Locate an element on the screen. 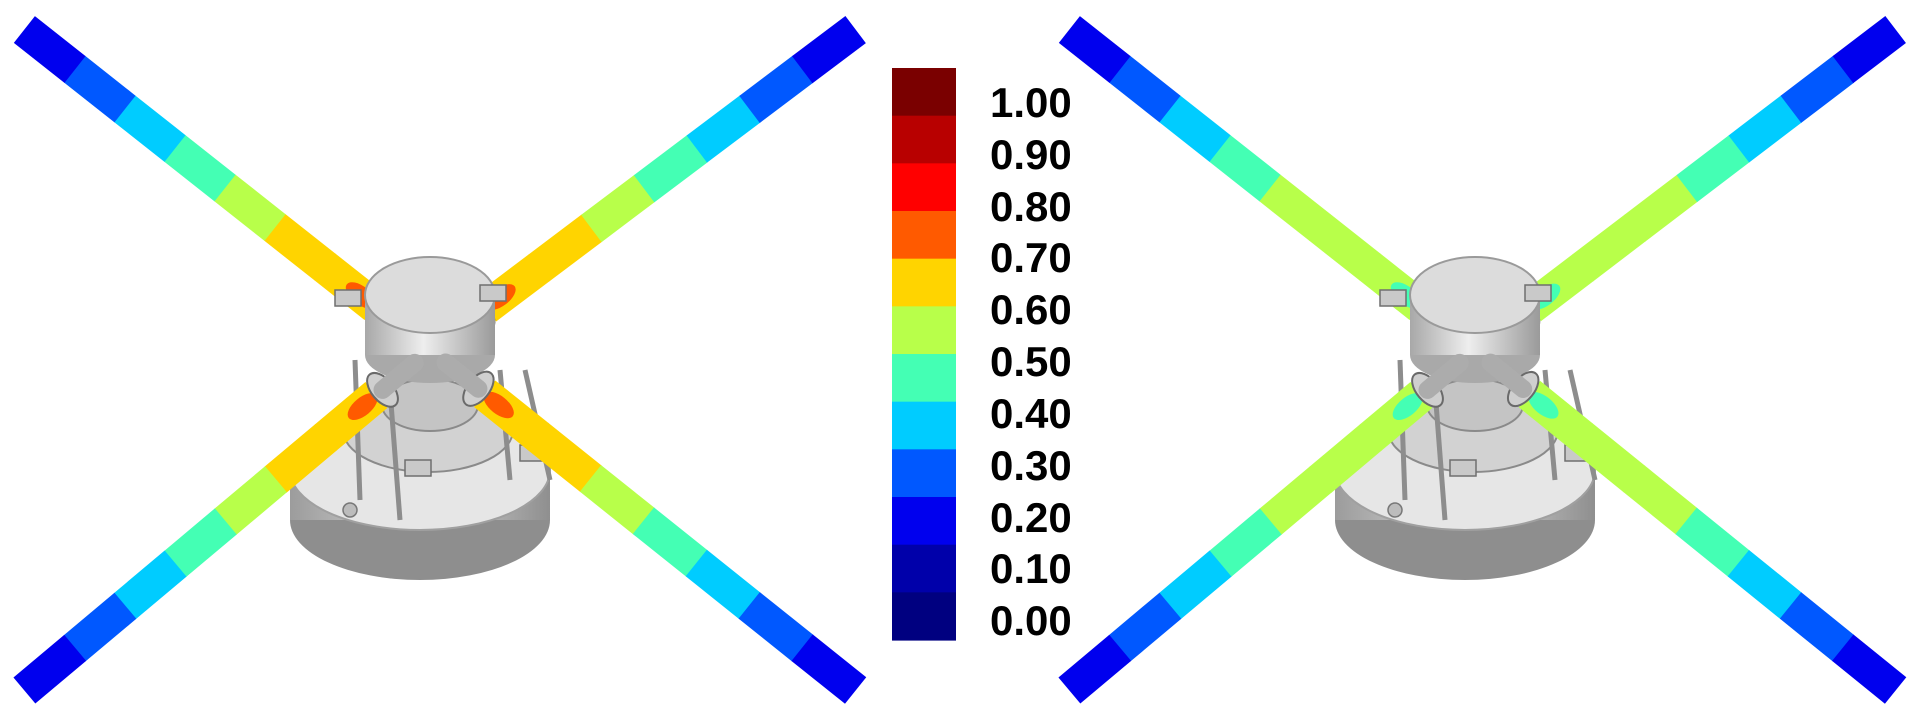 The image size is (1920, 722). colorbar-tick-label: 1.00 is located at coordinates (1031, 102).